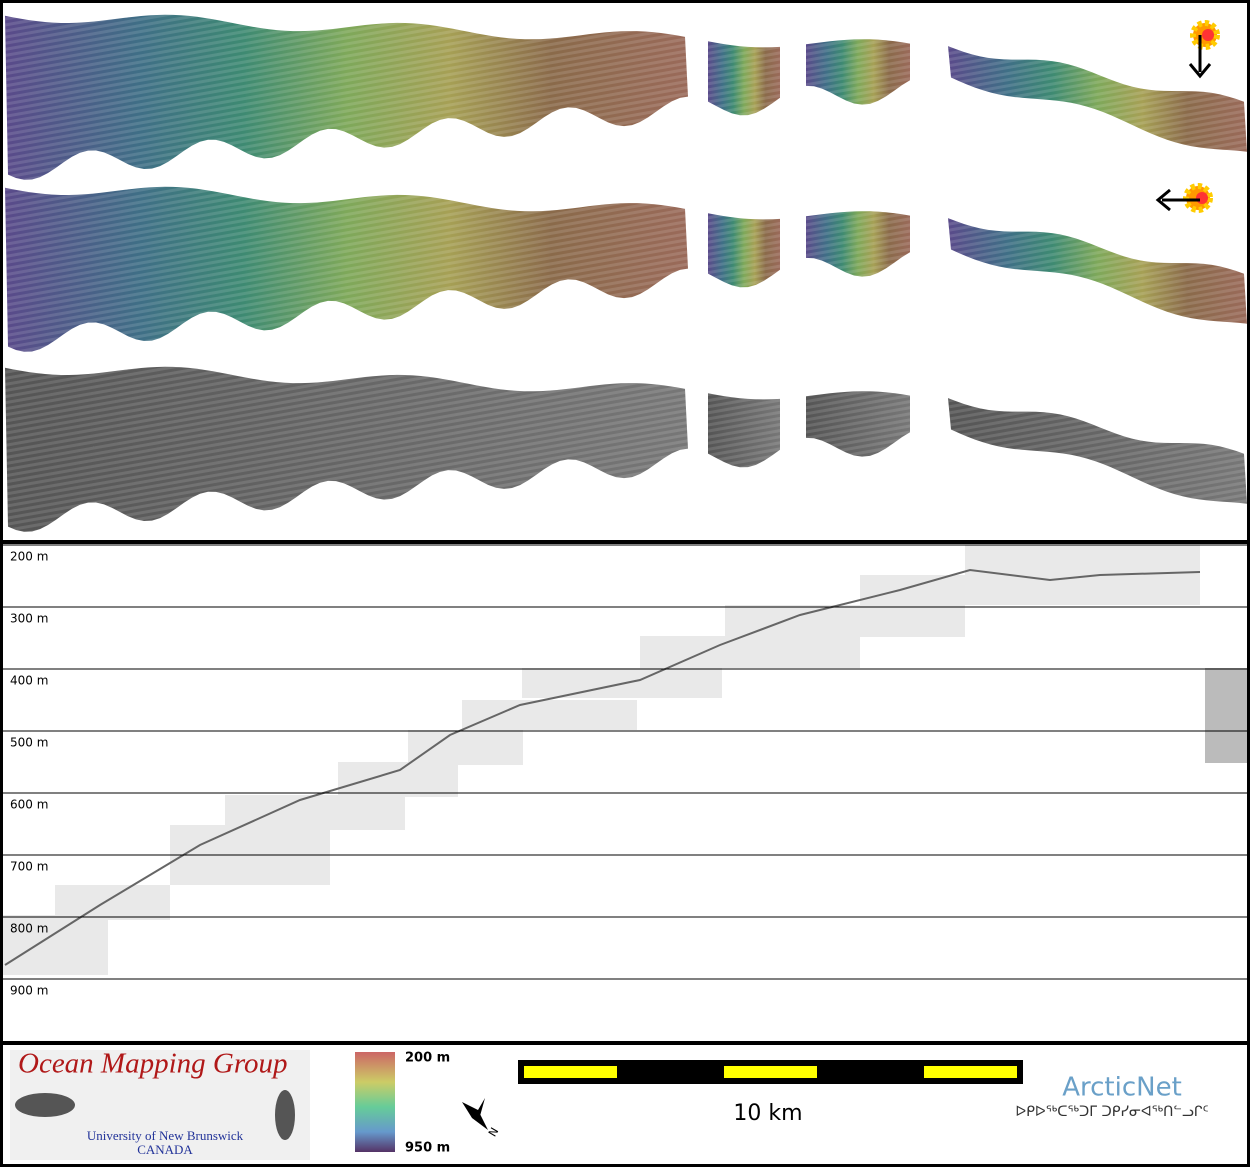 The image size is (1250, 1171). I want to click on depth-label: 500 m, so click(29, 743).